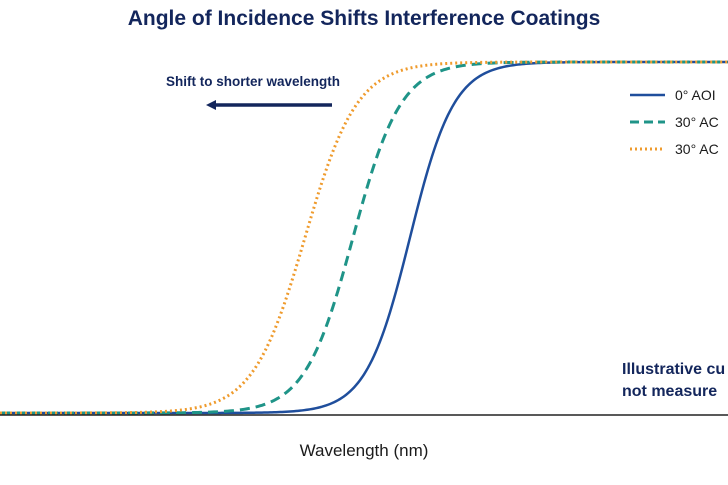  Describe the element at coordinates (695, 95) in the screenshot. I see `legend-label-0: 0° AOI` at that location.